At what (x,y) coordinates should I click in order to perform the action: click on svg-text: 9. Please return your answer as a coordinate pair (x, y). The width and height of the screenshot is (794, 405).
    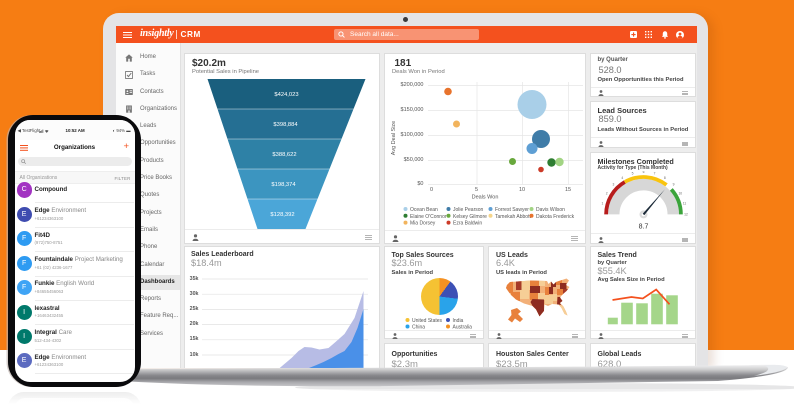
    Looking at the image, I should click on (673, 185).